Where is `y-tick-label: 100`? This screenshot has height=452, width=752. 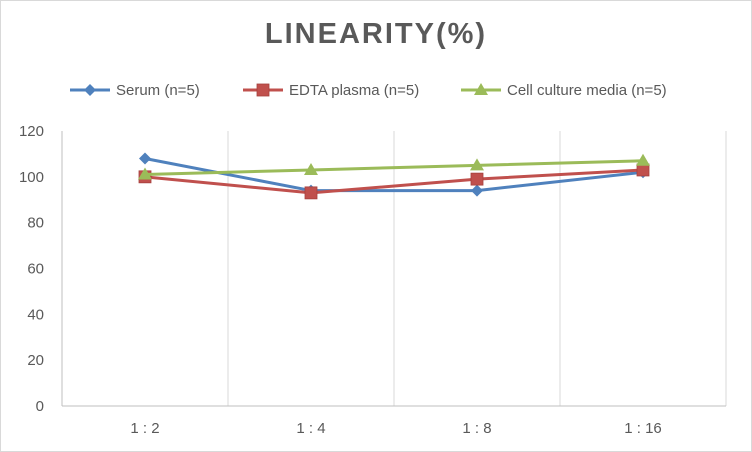 y-tick-label: 100 is located at coordinates (31, 177).